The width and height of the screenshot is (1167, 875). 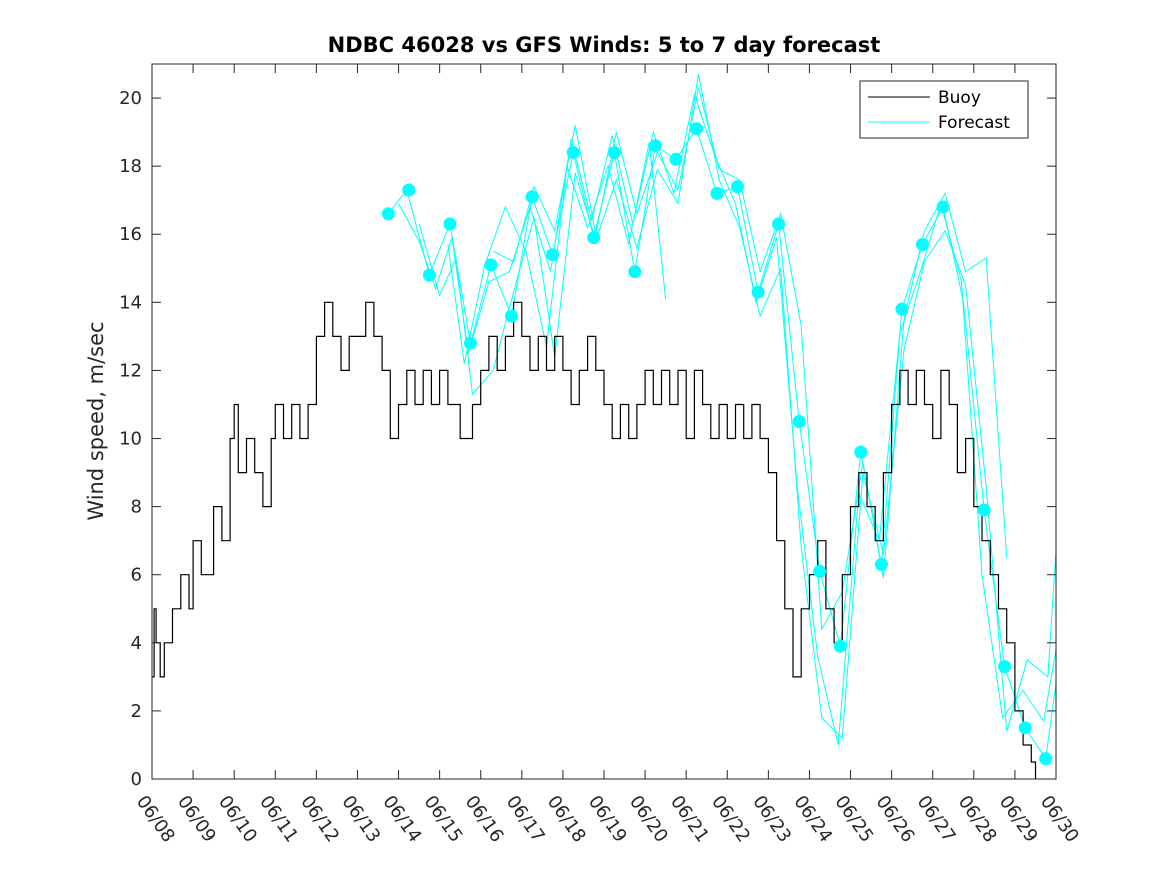 What do you see at coordinates (974, 123) in the screenshot?
I see `legend-label-forecast: Forecast` at bounding box center [974, 123].